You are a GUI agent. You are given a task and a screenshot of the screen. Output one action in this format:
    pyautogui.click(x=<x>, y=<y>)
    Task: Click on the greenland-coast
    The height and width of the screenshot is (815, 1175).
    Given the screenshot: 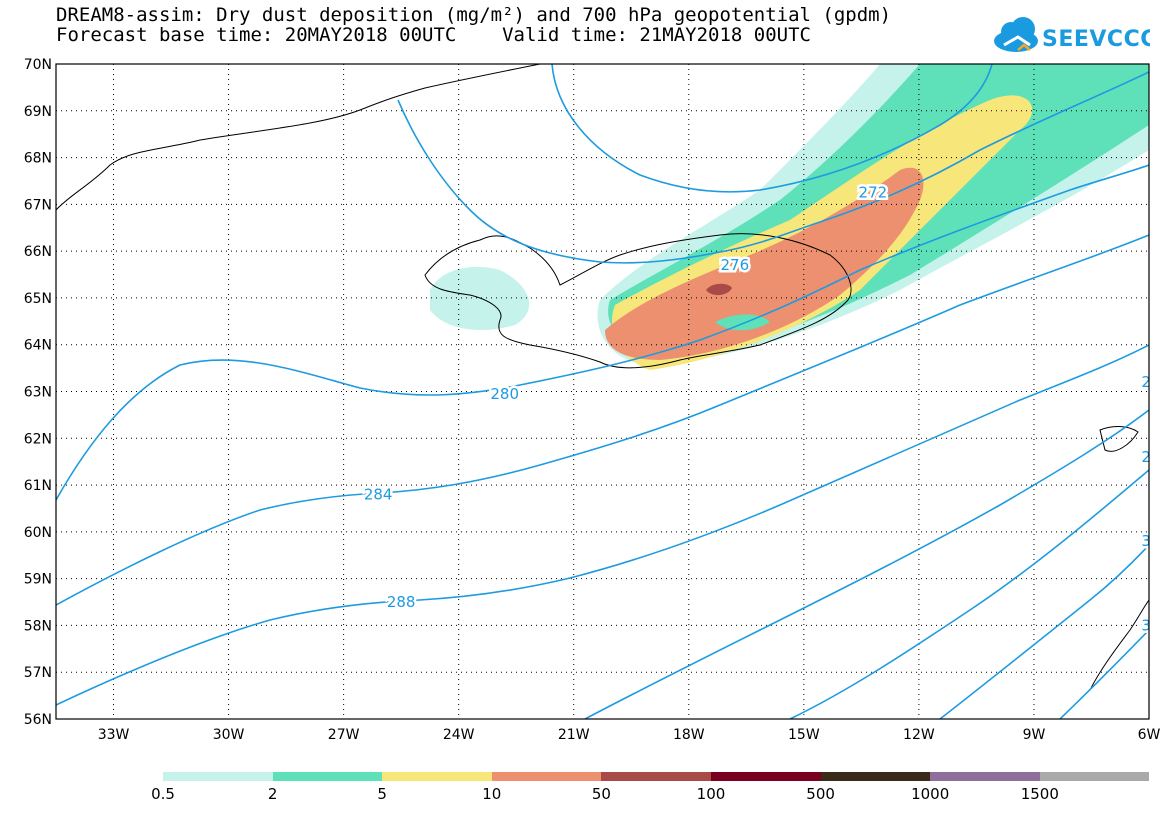 What is the action you would take?
    pyautogui.click(x=298, y=137)
    